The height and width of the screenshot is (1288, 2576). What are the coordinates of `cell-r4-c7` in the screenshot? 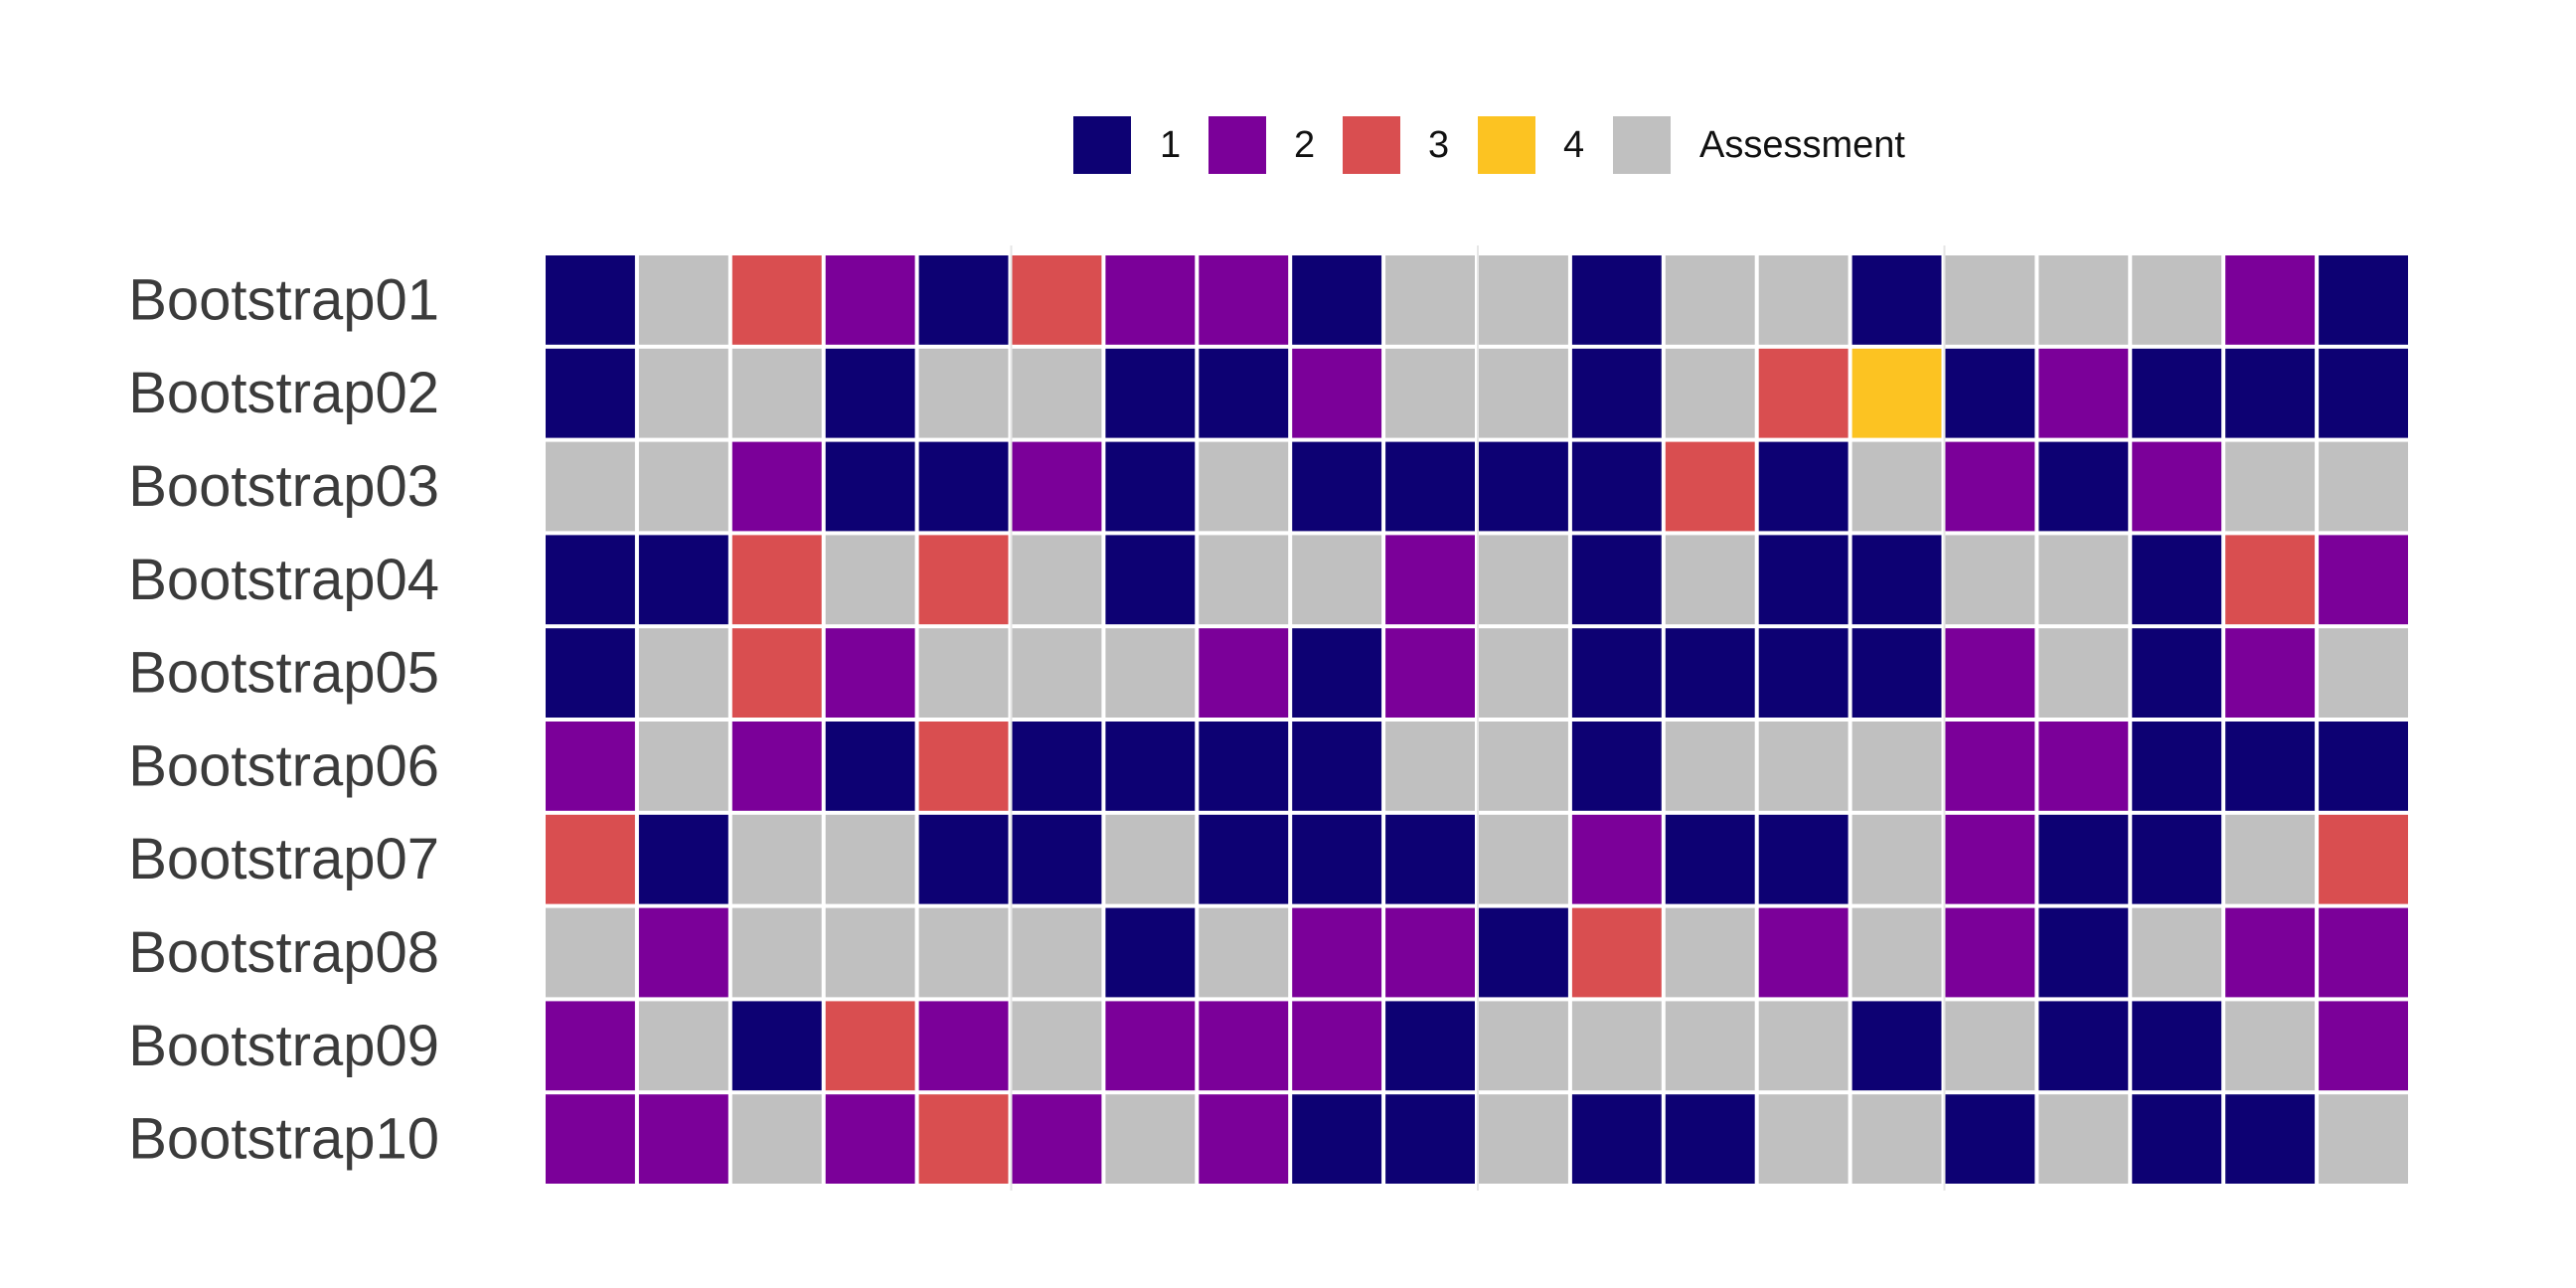 It's located at (1150, 580).